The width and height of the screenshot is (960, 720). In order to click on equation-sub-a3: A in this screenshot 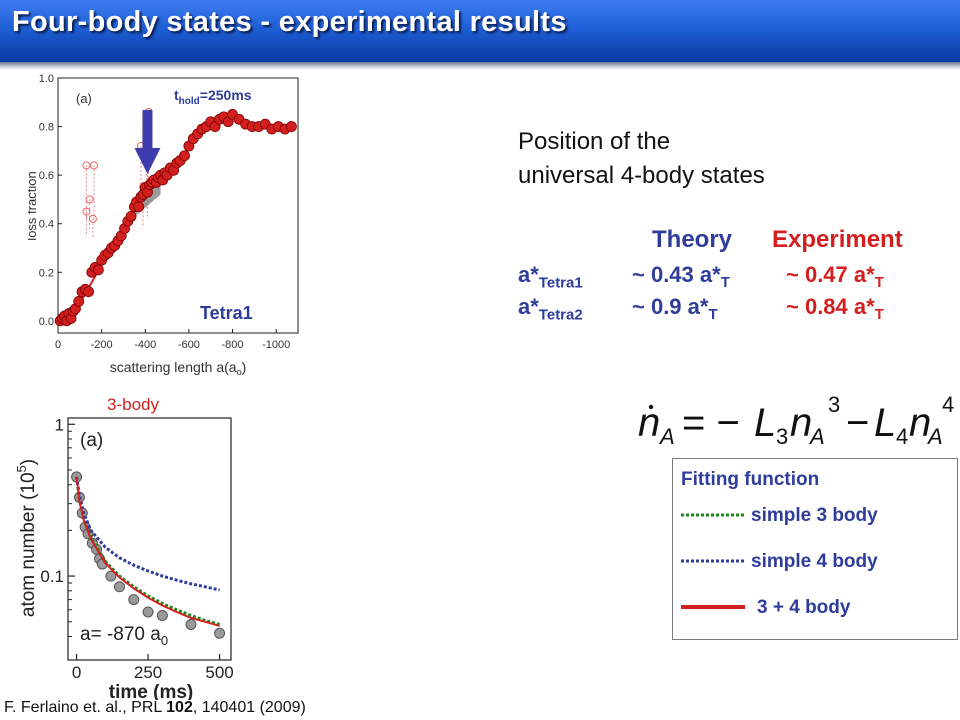, I will do `click(934, 436)`.